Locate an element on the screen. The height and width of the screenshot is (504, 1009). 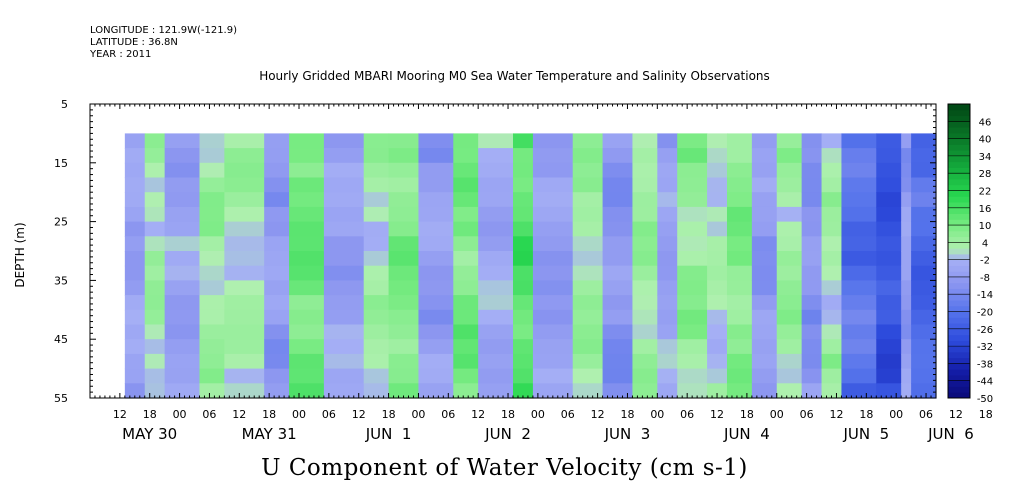
colorbar-label: -2 is located at coordinates (985, 261).